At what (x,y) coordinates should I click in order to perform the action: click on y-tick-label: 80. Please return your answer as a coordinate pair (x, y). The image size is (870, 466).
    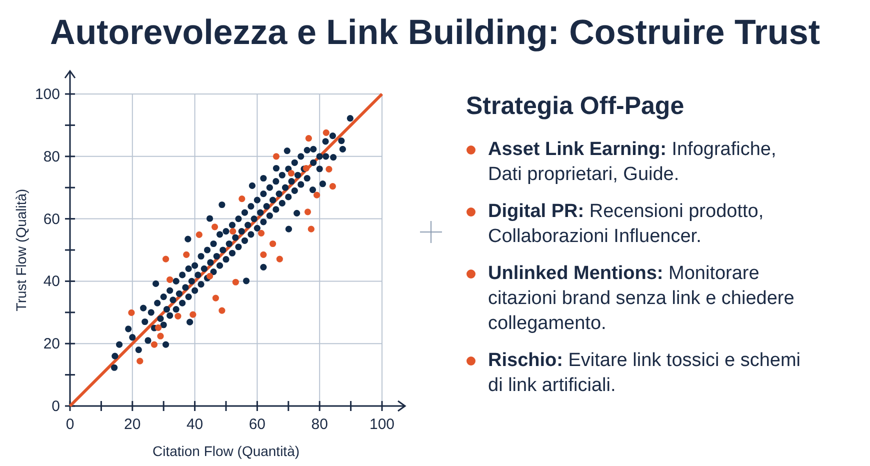
    Looking at the image, I should click on (51, 157).